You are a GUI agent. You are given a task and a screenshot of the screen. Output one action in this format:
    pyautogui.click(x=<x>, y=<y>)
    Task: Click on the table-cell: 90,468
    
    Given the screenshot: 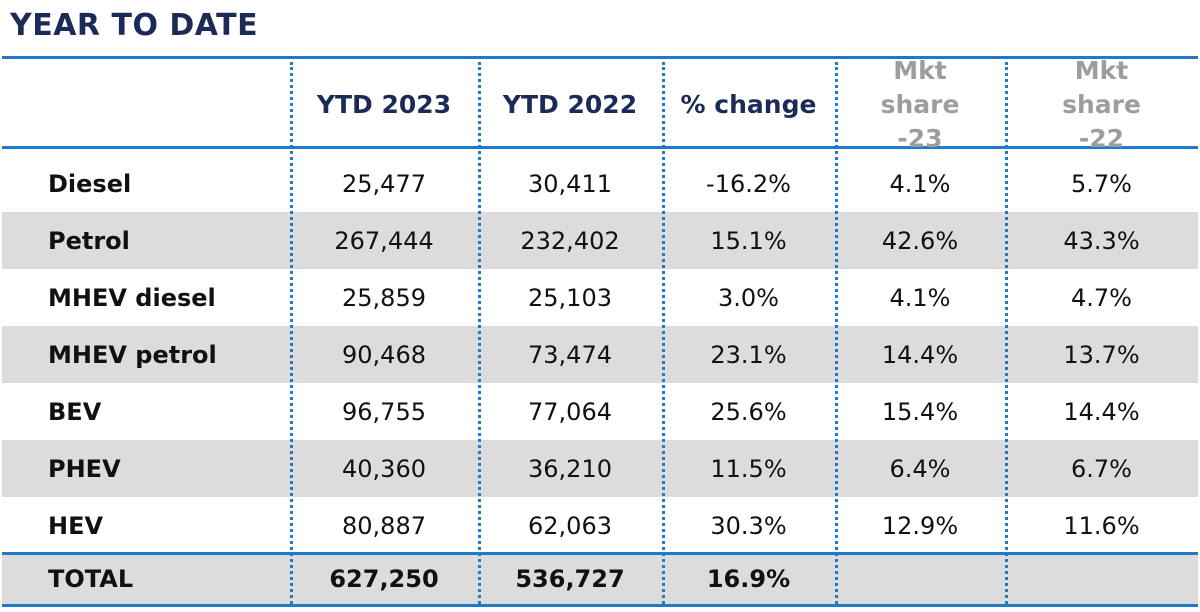 What is the action you would take?
    pyautogui.click(x=384, y=354)
    